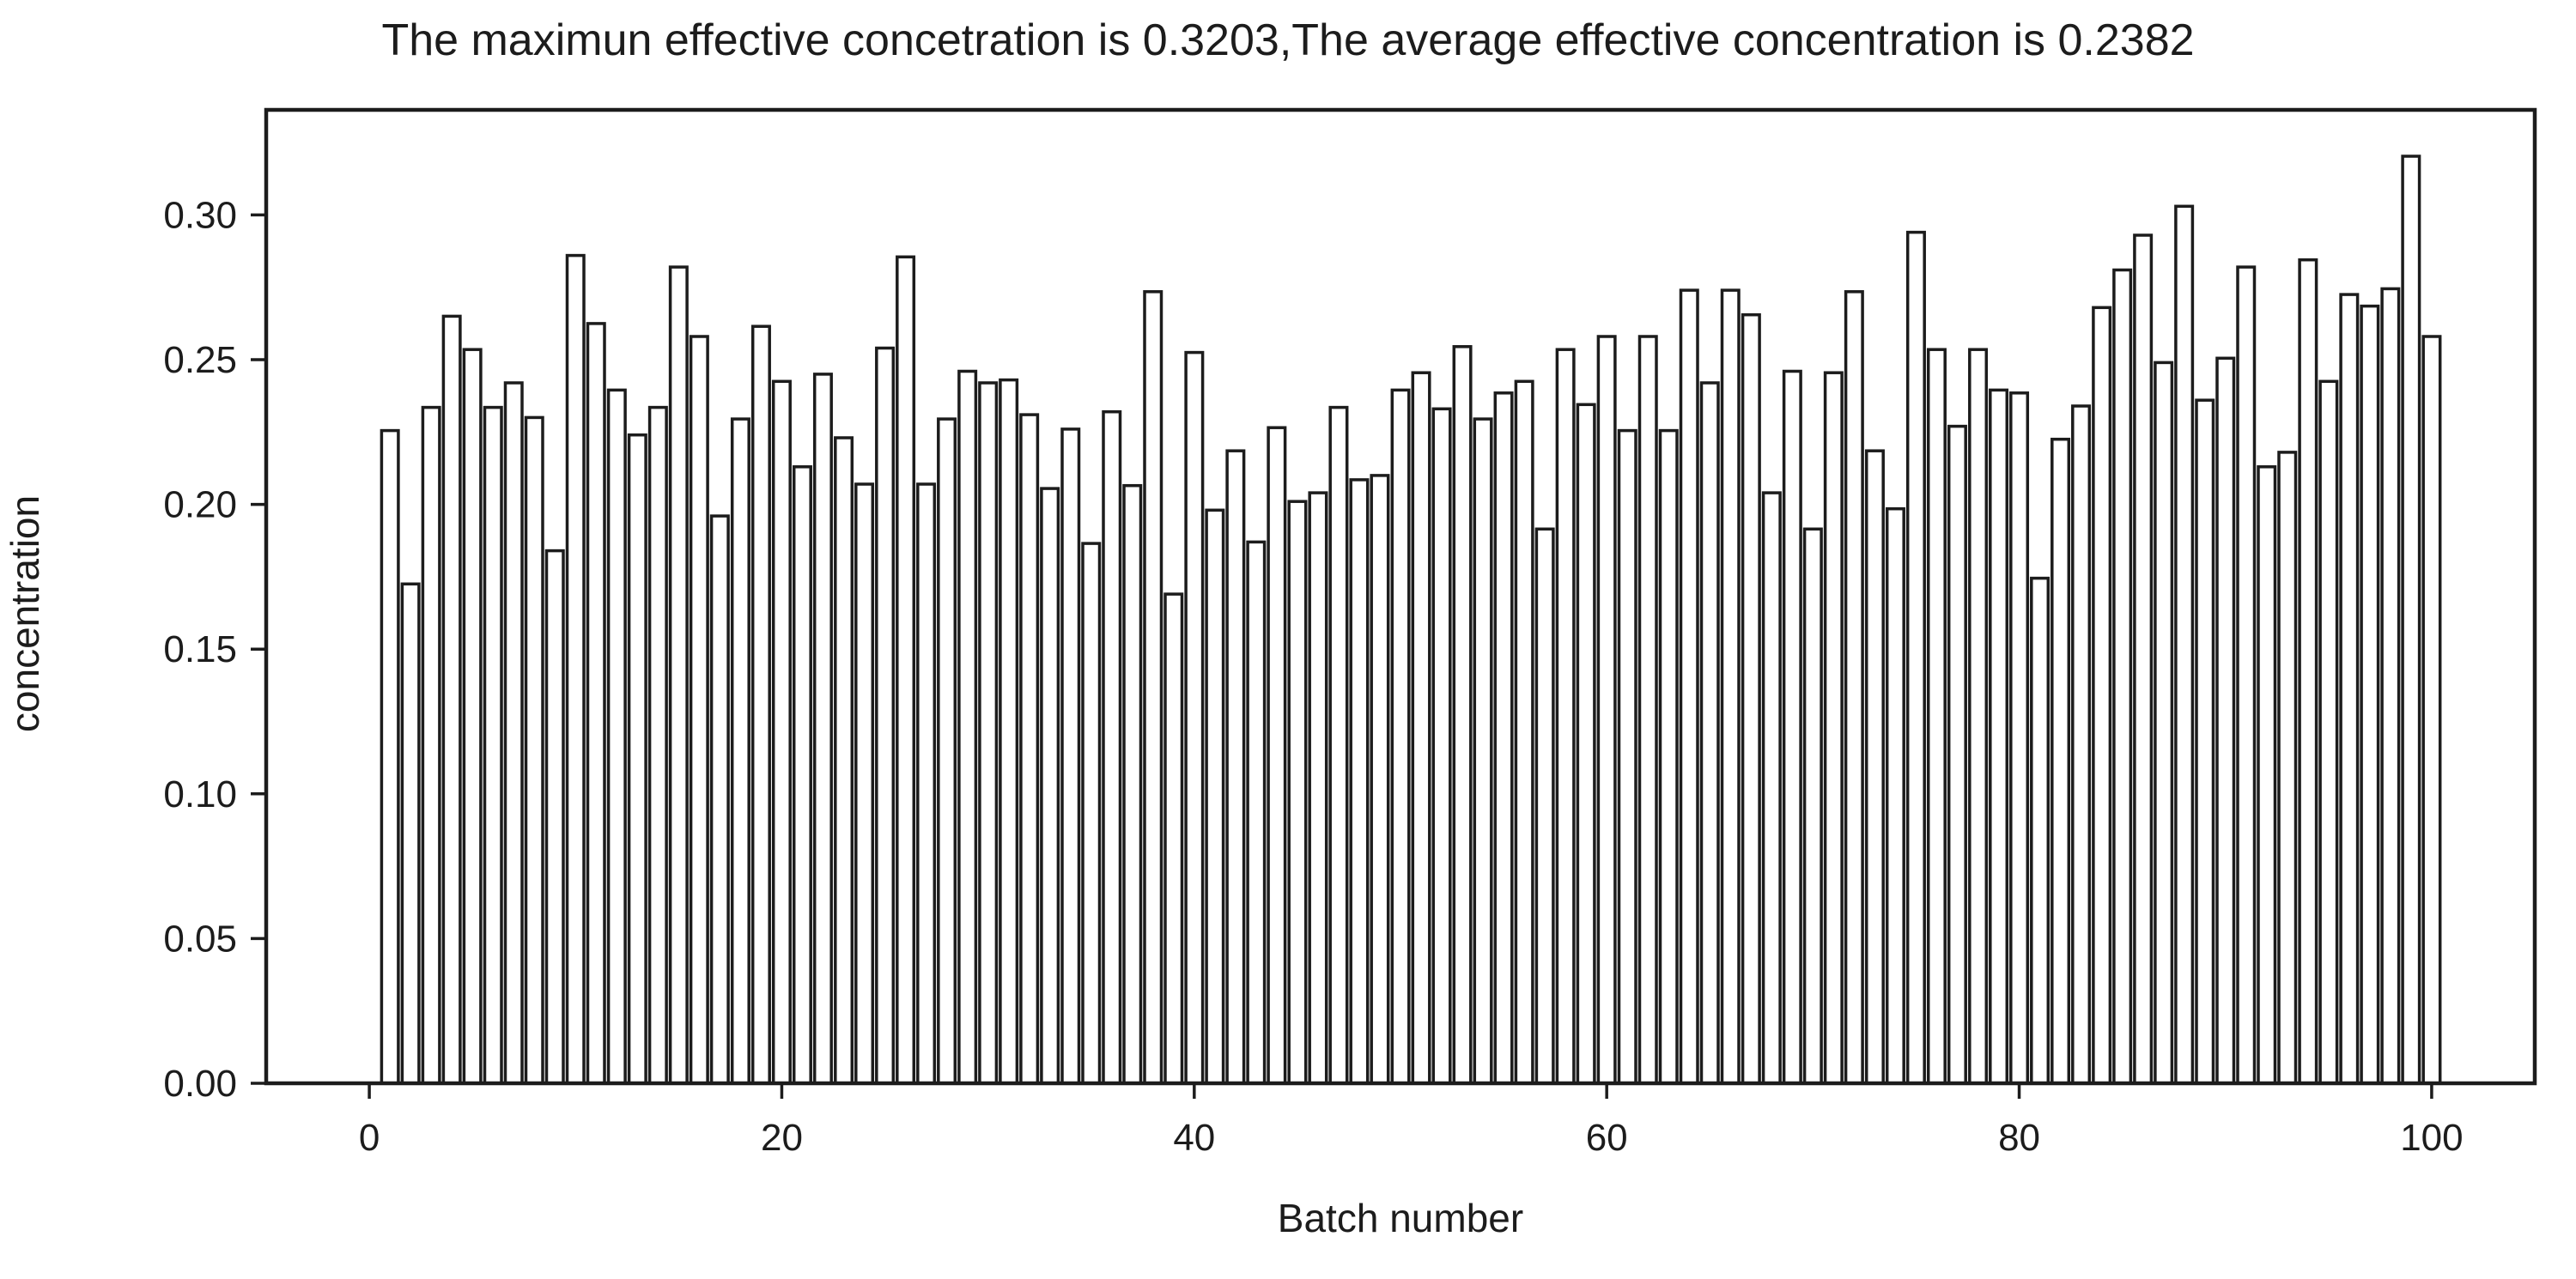 The width and height of the screenshot is (2576, 1279). What do you see at coordinates (200, 360) in the screenshot?
I see `y-tick-label: 0.25` at bounding box center [200, 360].